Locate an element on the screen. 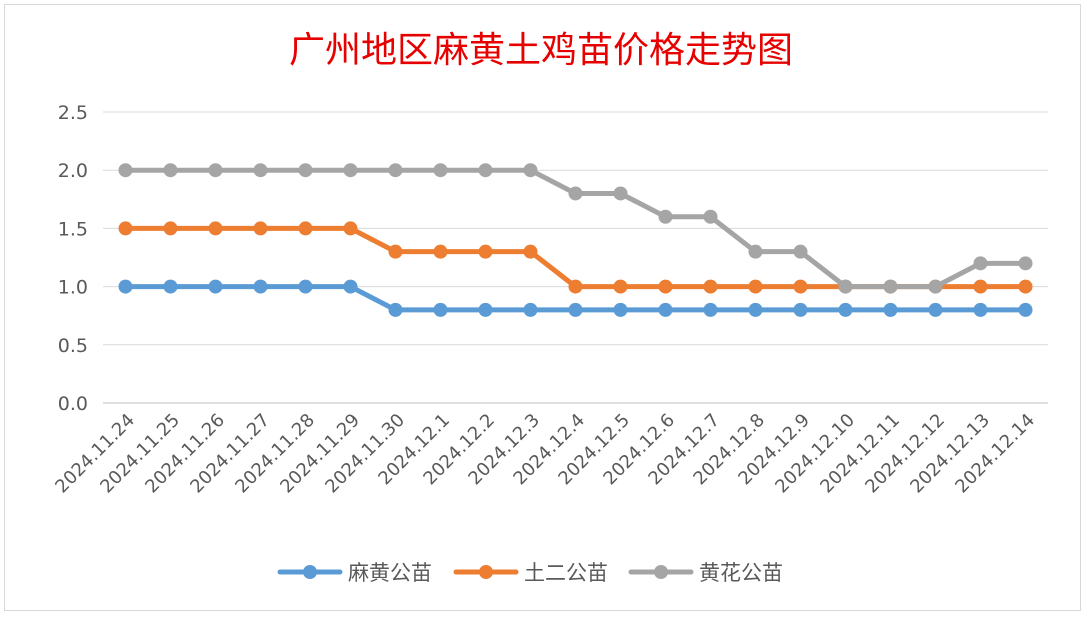 Image resolution: width=1087 pixels, height=617 pixels. chart-title: 广州地区麻黄土鸡苗价格走势图 is located at coordinates (541, 50).